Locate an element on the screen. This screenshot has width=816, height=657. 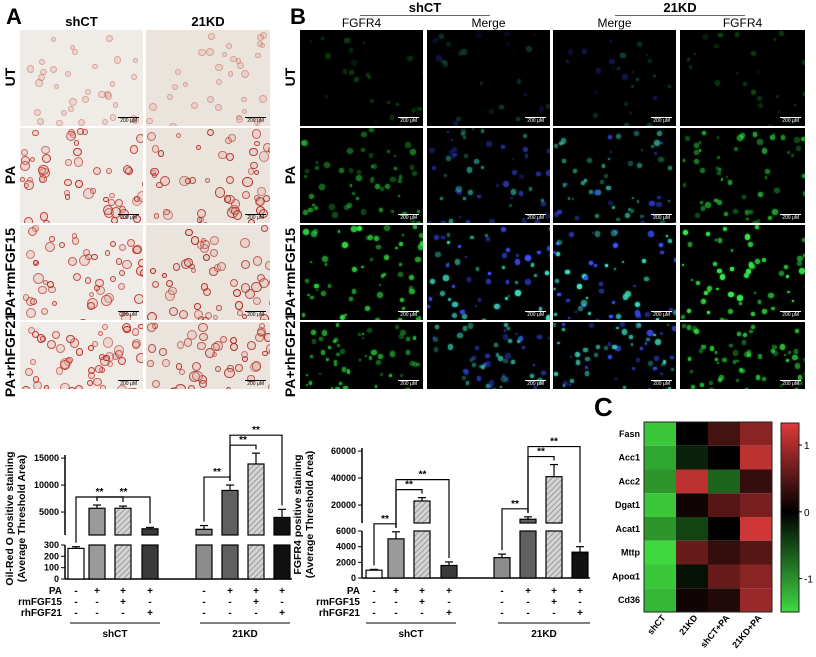
y-tick-label: 100 is located at coordinates (51, 568).